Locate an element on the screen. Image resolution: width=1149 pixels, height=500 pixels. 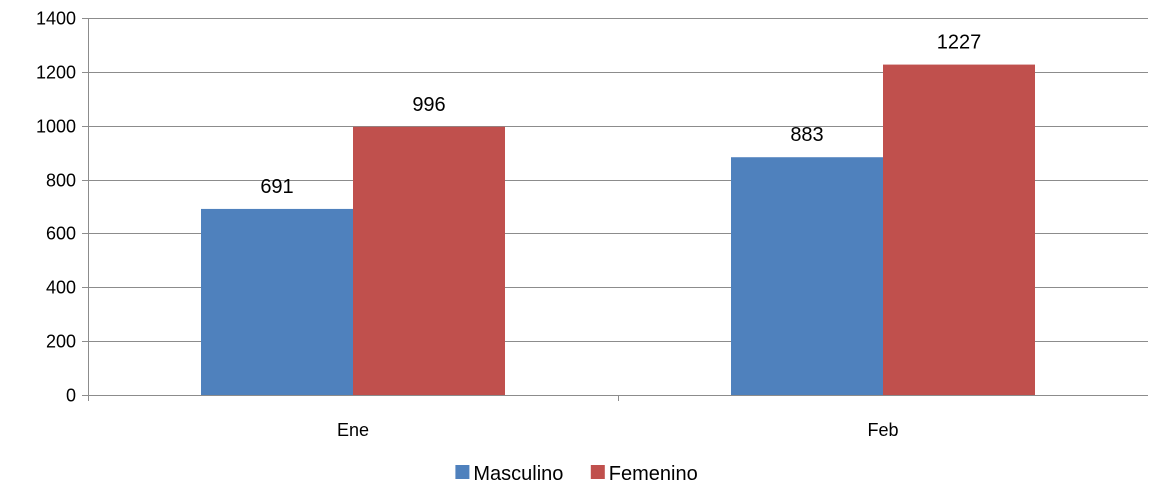
legend: Masculino Femenino is located at coordinates (576, 474).